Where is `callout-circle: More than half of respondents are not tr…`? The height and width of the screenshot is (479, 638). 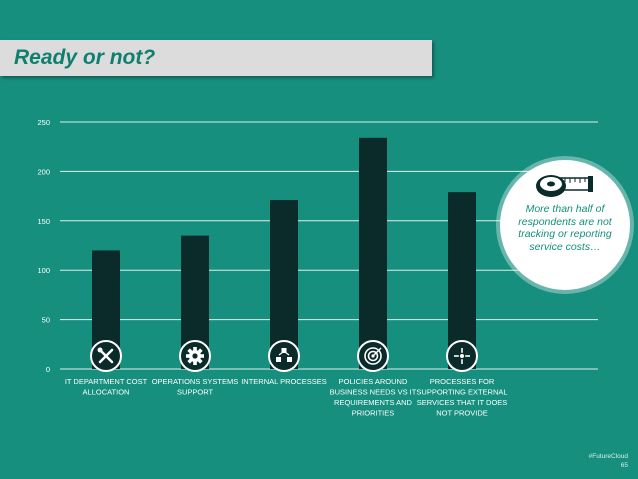
callout-circle: More than half of respondents are not tr… is located at coordinates (565, 225).